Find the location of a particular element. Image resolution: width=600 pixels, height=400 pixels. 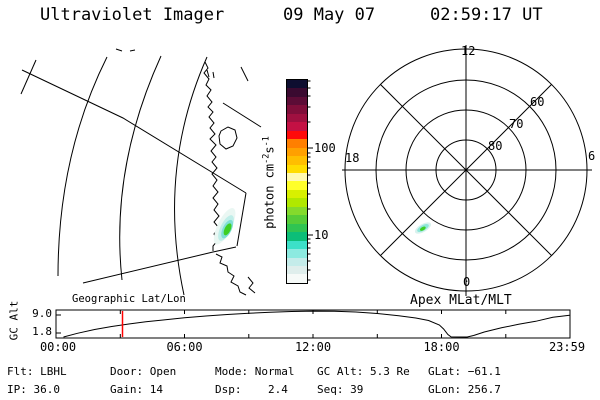

title-time: 02:59:17 UT is located at coordinates (486, 15).